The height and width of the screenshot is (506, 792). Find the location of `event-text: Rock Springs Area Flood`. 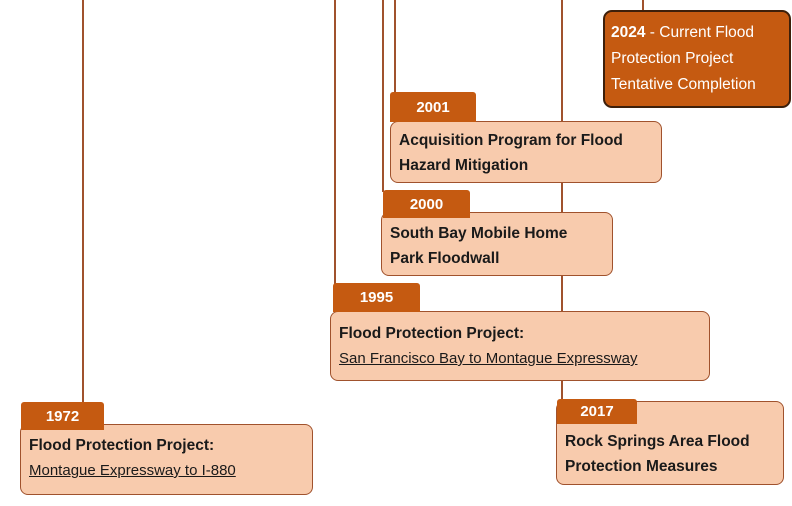

event-text: Rock Springs Area Flood is located at coordinates (657, 441).